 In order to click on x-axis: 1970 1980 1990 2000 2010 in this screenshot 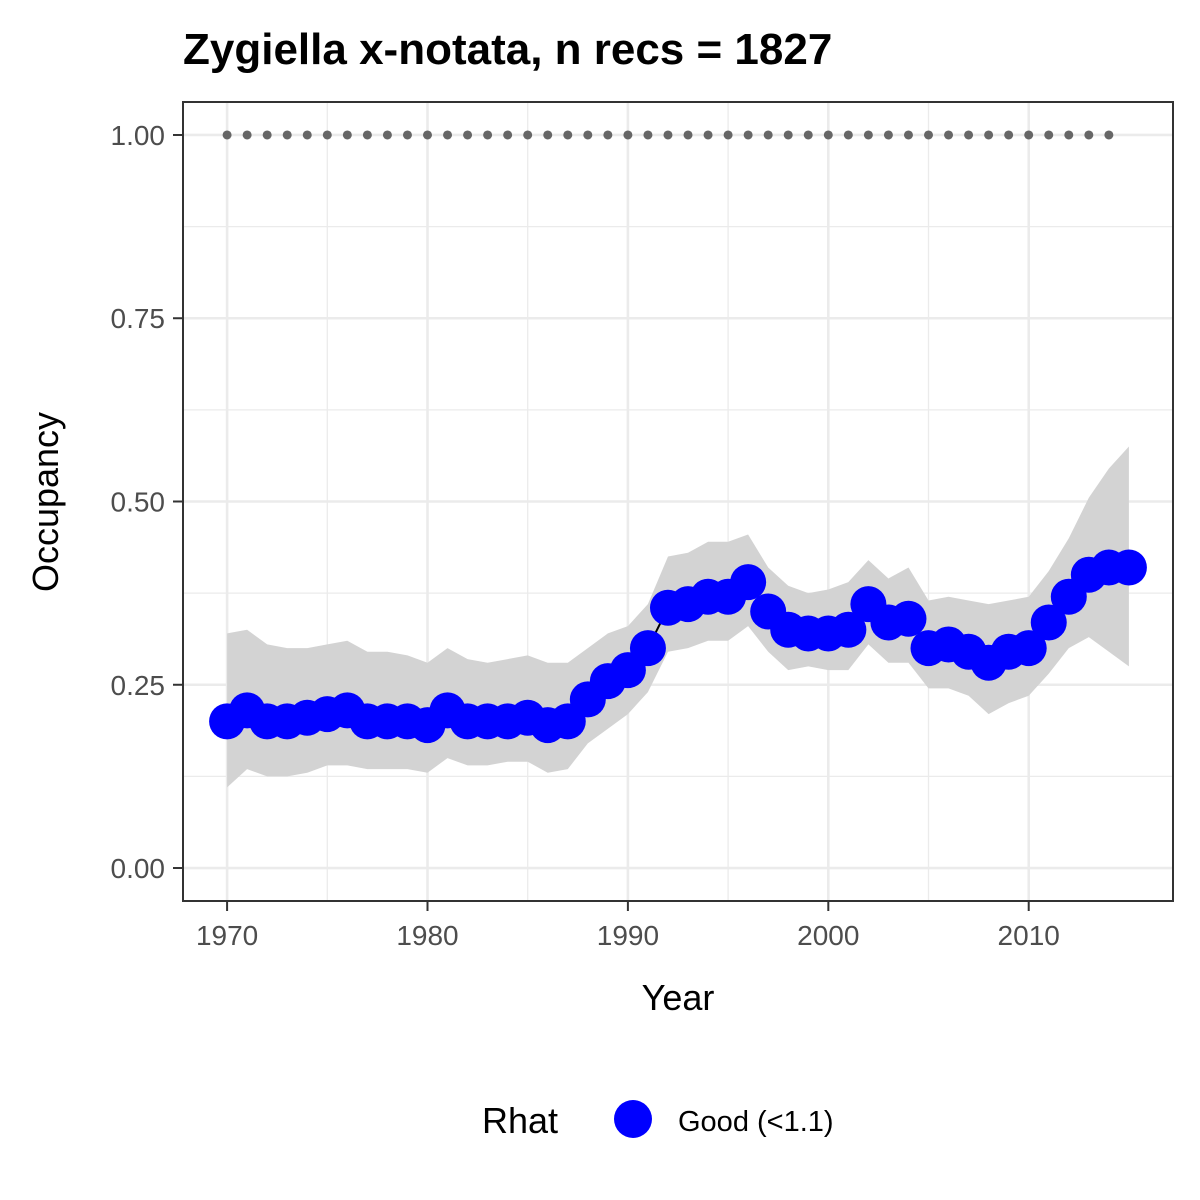, I will do `click(628, 926)`.